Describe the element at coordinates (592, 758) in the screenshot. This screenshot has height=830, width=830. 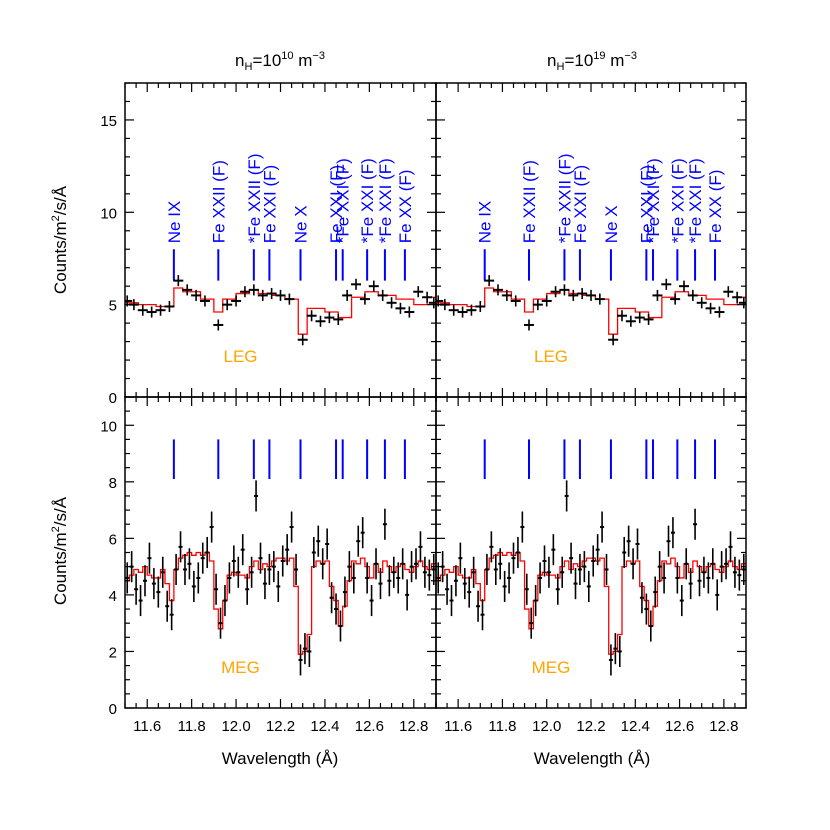
I see `x-axis-label-right: Wavelength (Å)` at that location.